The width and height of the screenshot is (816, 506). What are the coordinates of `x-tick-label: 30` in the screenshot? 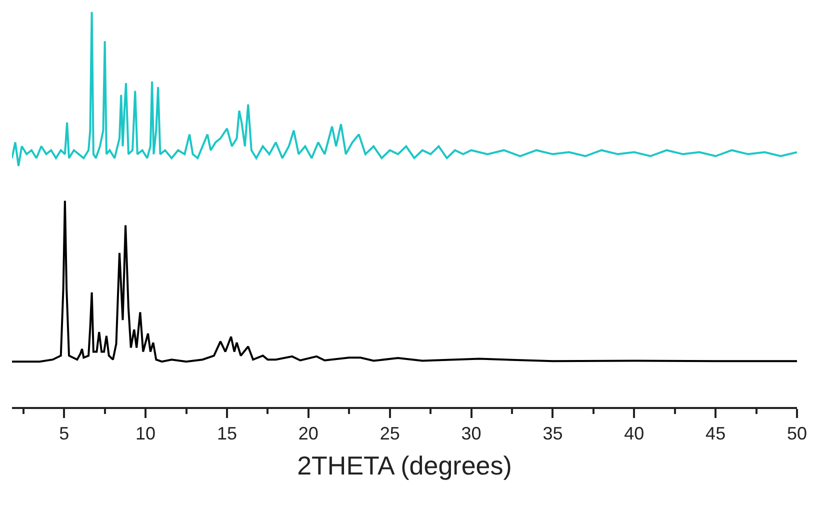 It's located at (471, 433).